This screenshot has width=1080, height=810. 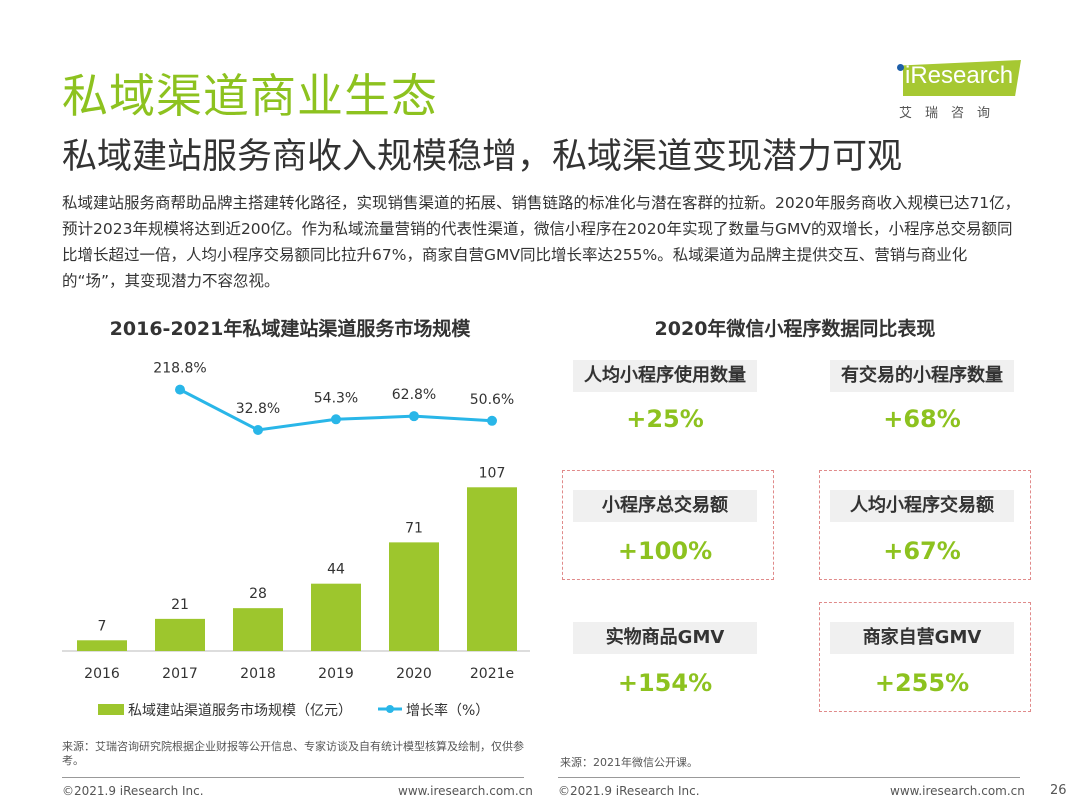 What do you see at coordinates (951, 113) in the screenshot?
I see `logo-cn: 艾瑞咨询` at bounding box center [951, 113].